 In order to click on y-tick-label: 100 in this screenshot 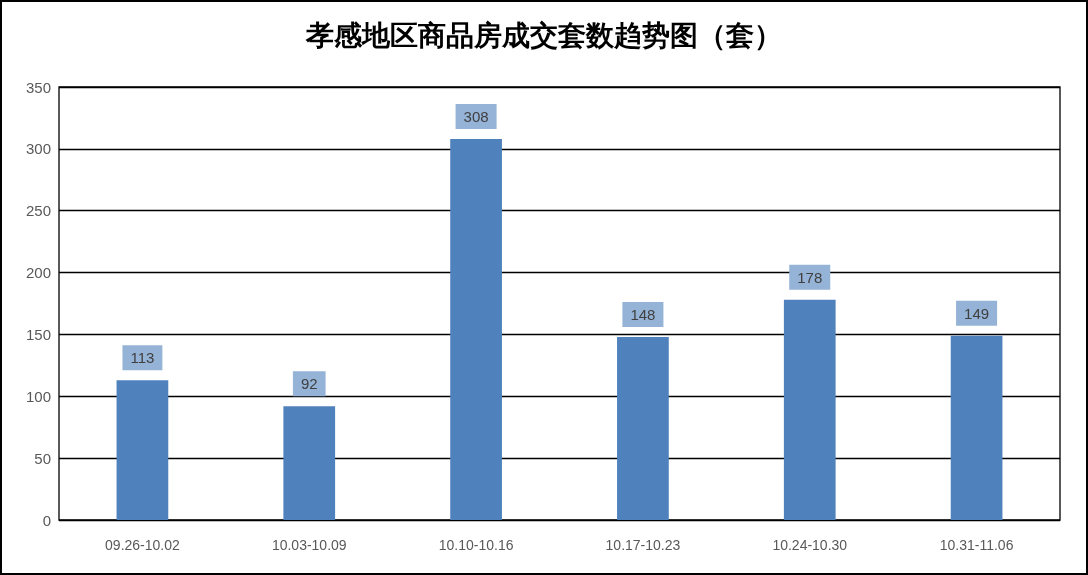, I will do `click(38, 396)`.